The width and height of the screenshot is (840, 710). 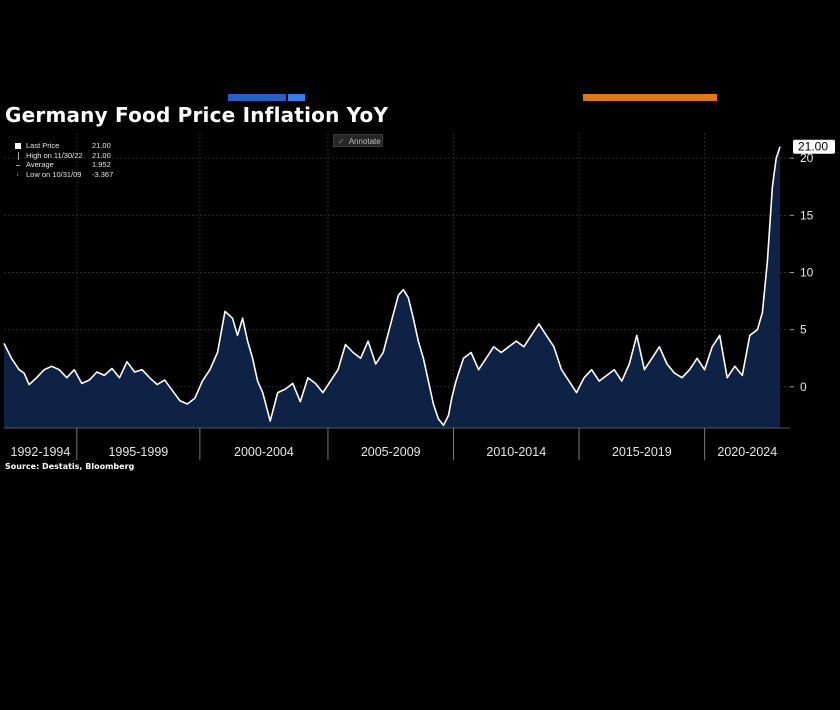 I want to click on toolbar-frequency-select, so click(x=257, y=97).